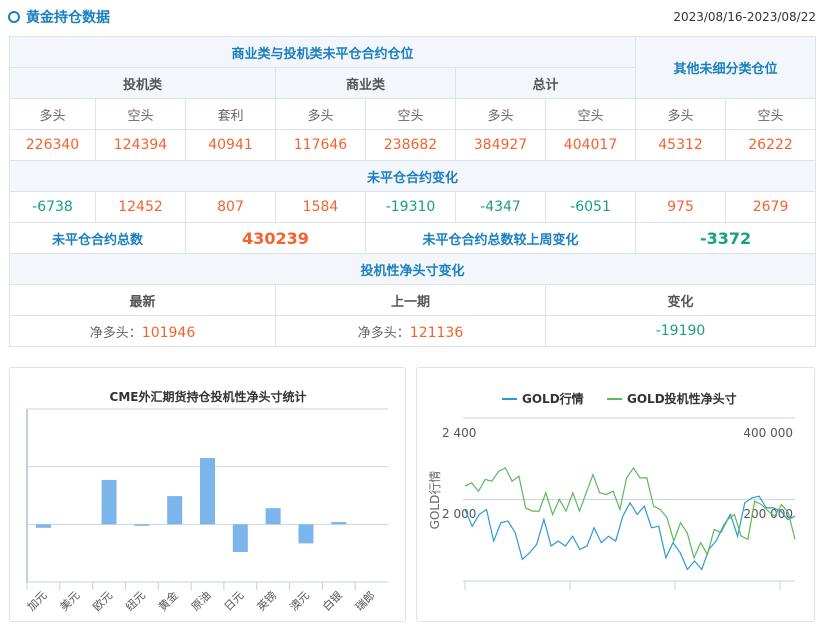 This screenshot has width=822, height=627. What do you see at coordinates (681, 145) in the screenshot?
I see `position-value: 45312` at bounding box center [681, 145].